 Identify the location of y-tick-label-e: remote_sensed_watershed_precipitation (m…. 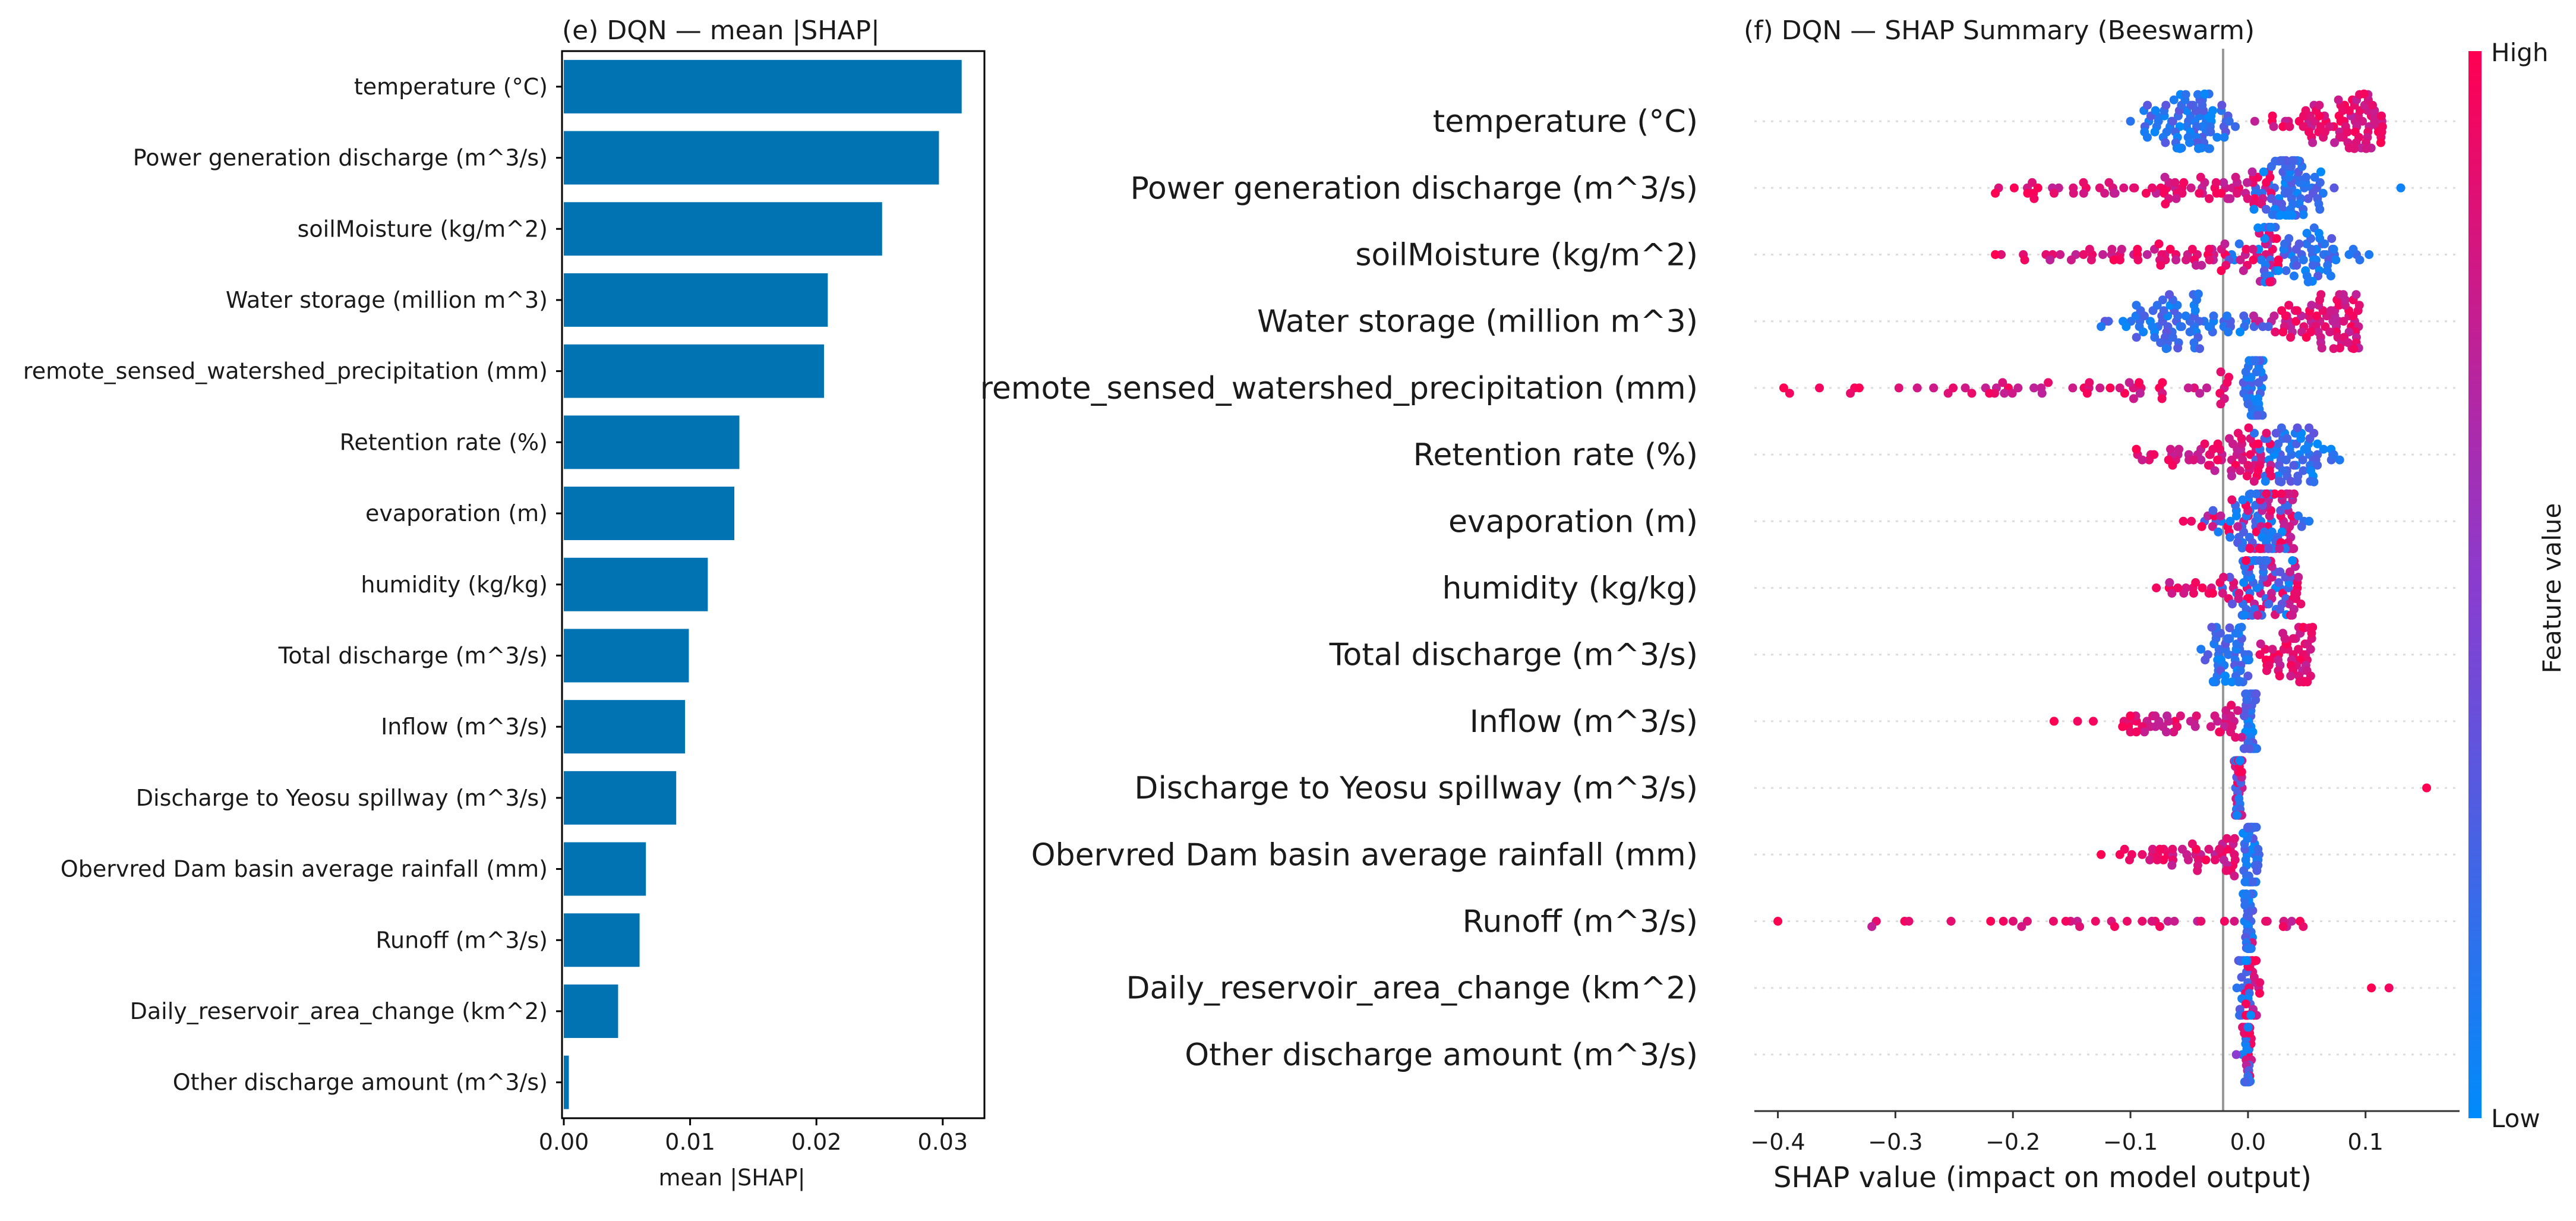
(285, 371).